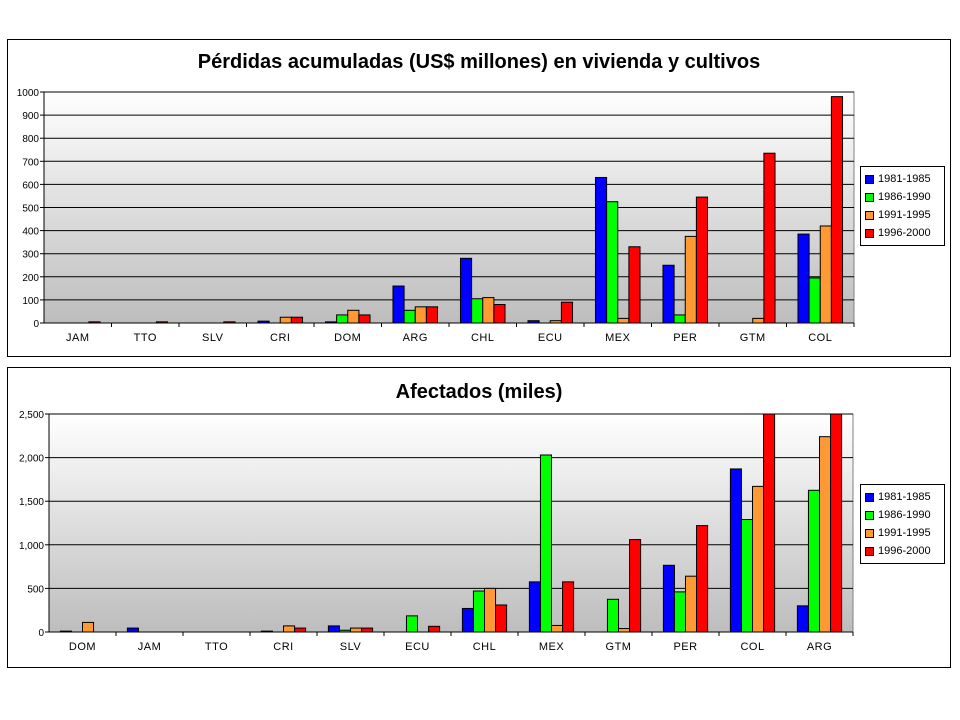 This screenshot has width=960, height=720. Describe the element at coordinates (30, 255) in the screenshot. I see `y-tick-label: 300` at that location.